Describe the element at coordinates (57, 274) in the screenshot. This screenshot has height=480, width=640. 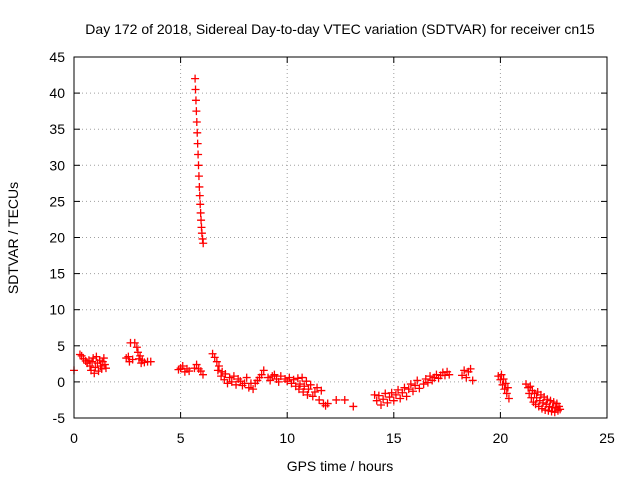
I see `y-tick-label: 15` at that location.